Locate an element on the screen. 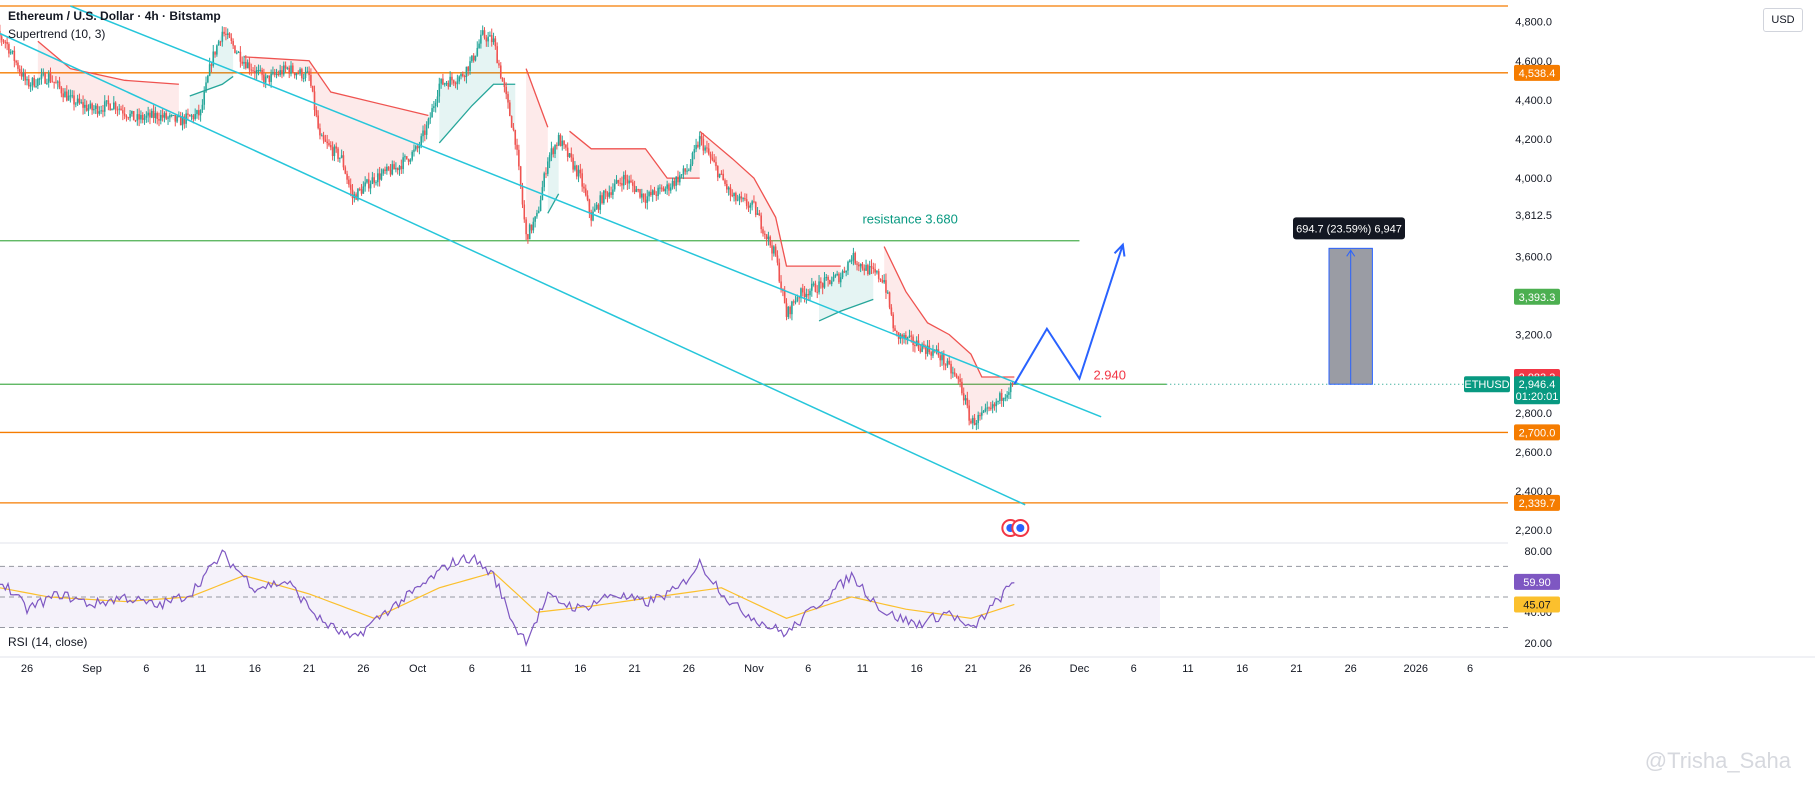 The width and height of the screenshot is (1815, 793). supertrend-down-fill is located at coordinates (770, 223).